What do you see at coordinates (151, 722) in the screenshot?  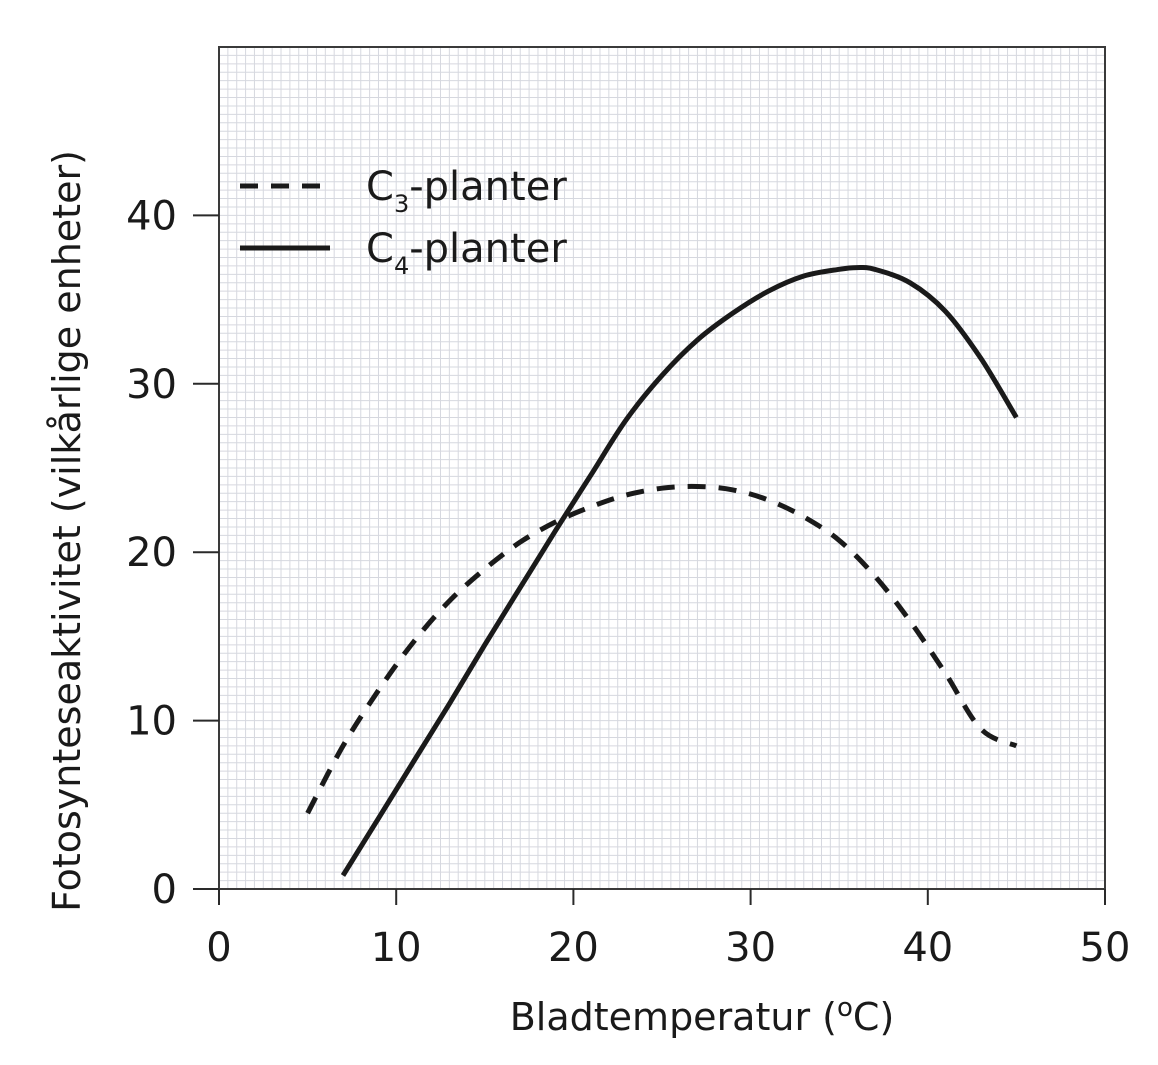 I see `y-tick-label: 10` at bounding box center [151, 722].